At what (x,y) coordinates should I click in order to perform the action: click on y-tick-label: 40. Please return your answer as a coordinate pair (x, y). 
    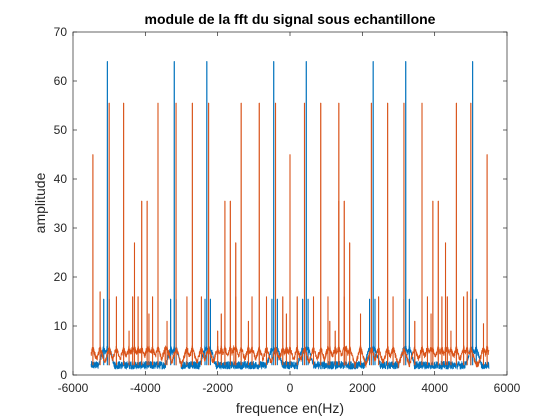
    Looking at the image, I should click on (61, 179).